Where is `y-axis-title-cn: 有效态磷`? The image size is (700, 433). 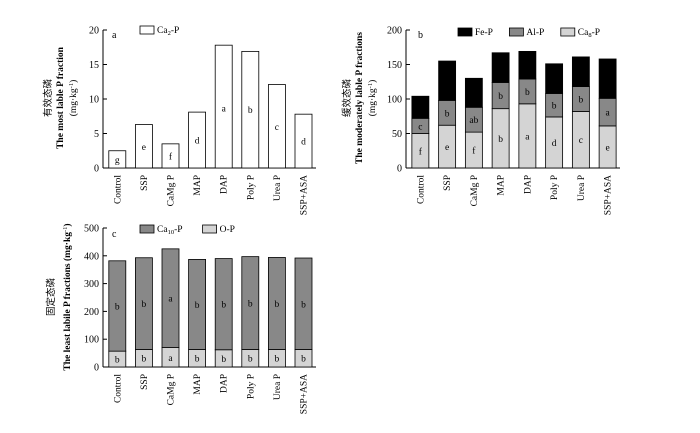
y-axis-title-cn: 有效态磷 is located at coordinates (48, 98).